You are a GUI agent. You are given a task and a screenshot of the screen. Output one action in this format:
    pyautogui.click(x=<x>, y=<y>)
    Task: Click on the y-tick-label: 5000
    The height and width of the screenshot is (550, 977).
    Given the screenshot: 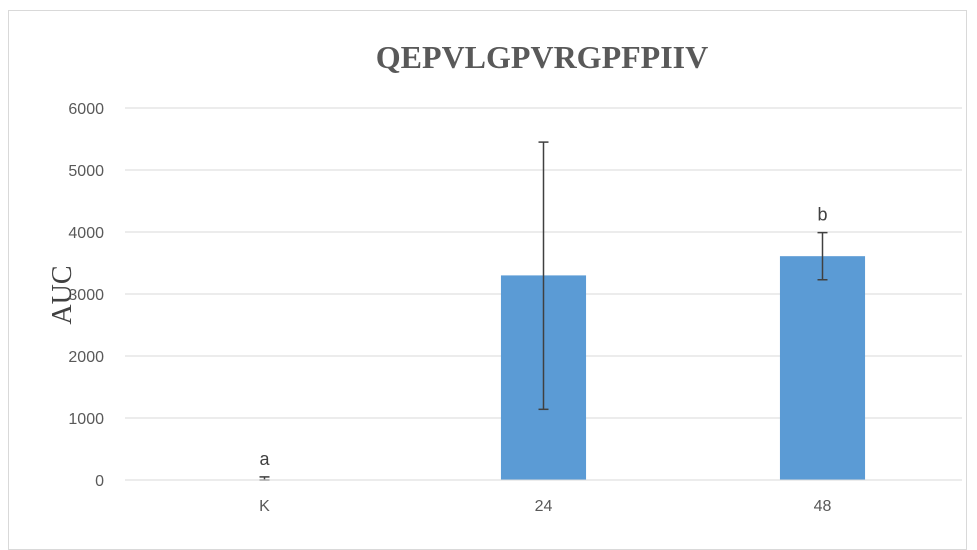 What is the action you would take?
    pyautogui.click(x=86, y=171)
    